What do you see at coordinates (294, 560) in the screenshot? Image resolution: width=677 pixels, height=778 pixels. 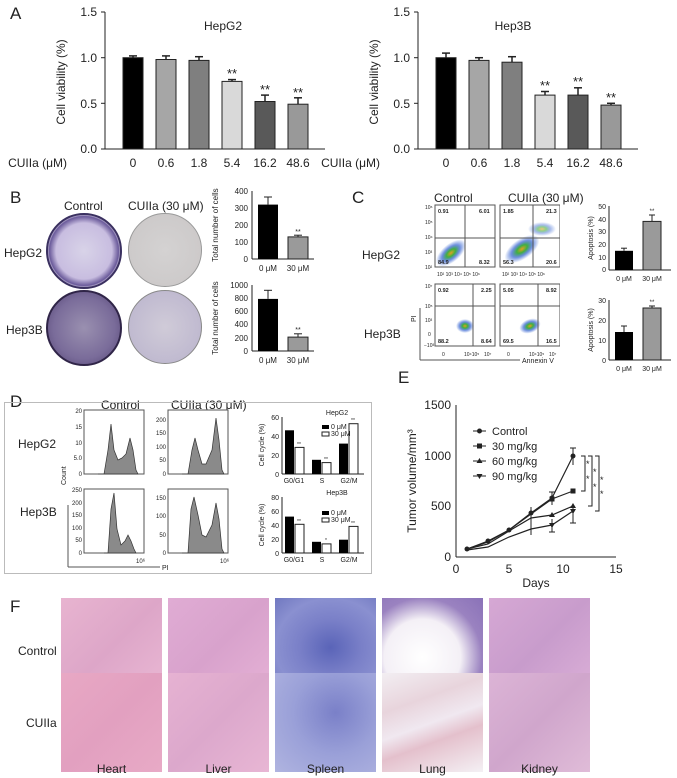 I see `svg-text: G0/G1` at bounding box center [294, 560].